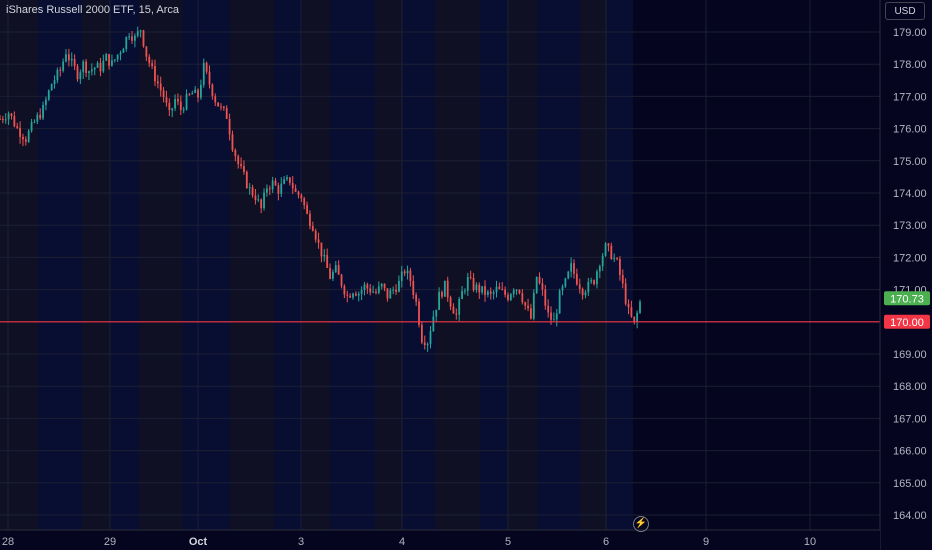 This screenshot has width=932, height=550. I want to click on currency-button: USD, so click(905, 11).